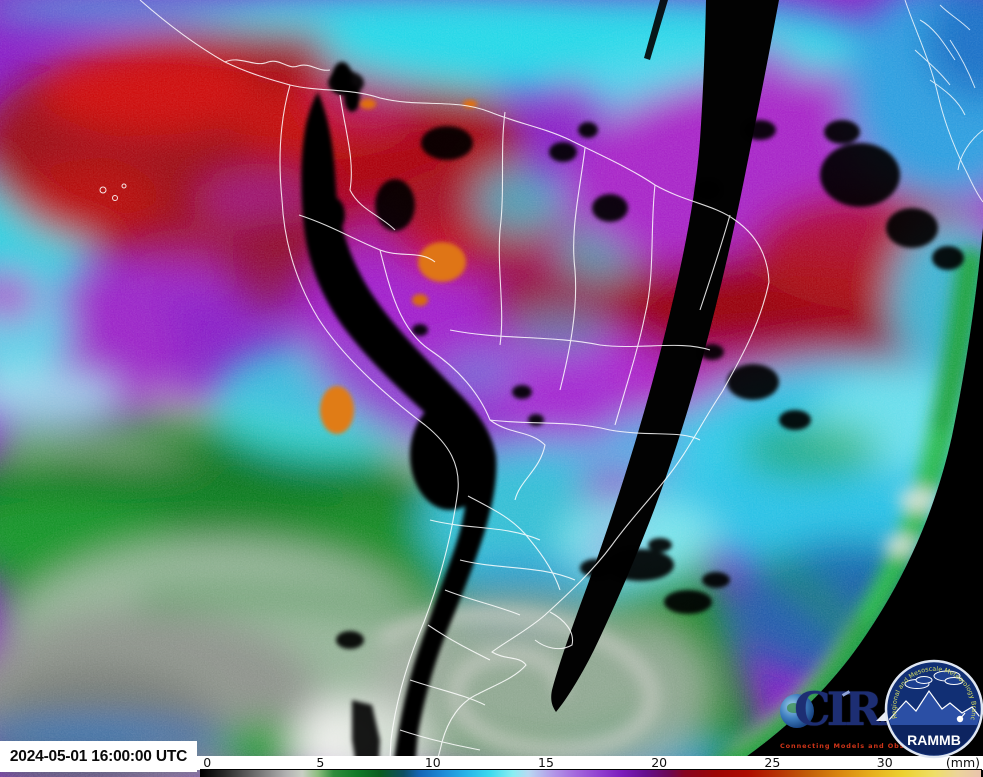  I want to click on colorbar-gradient, so click(591, 773).